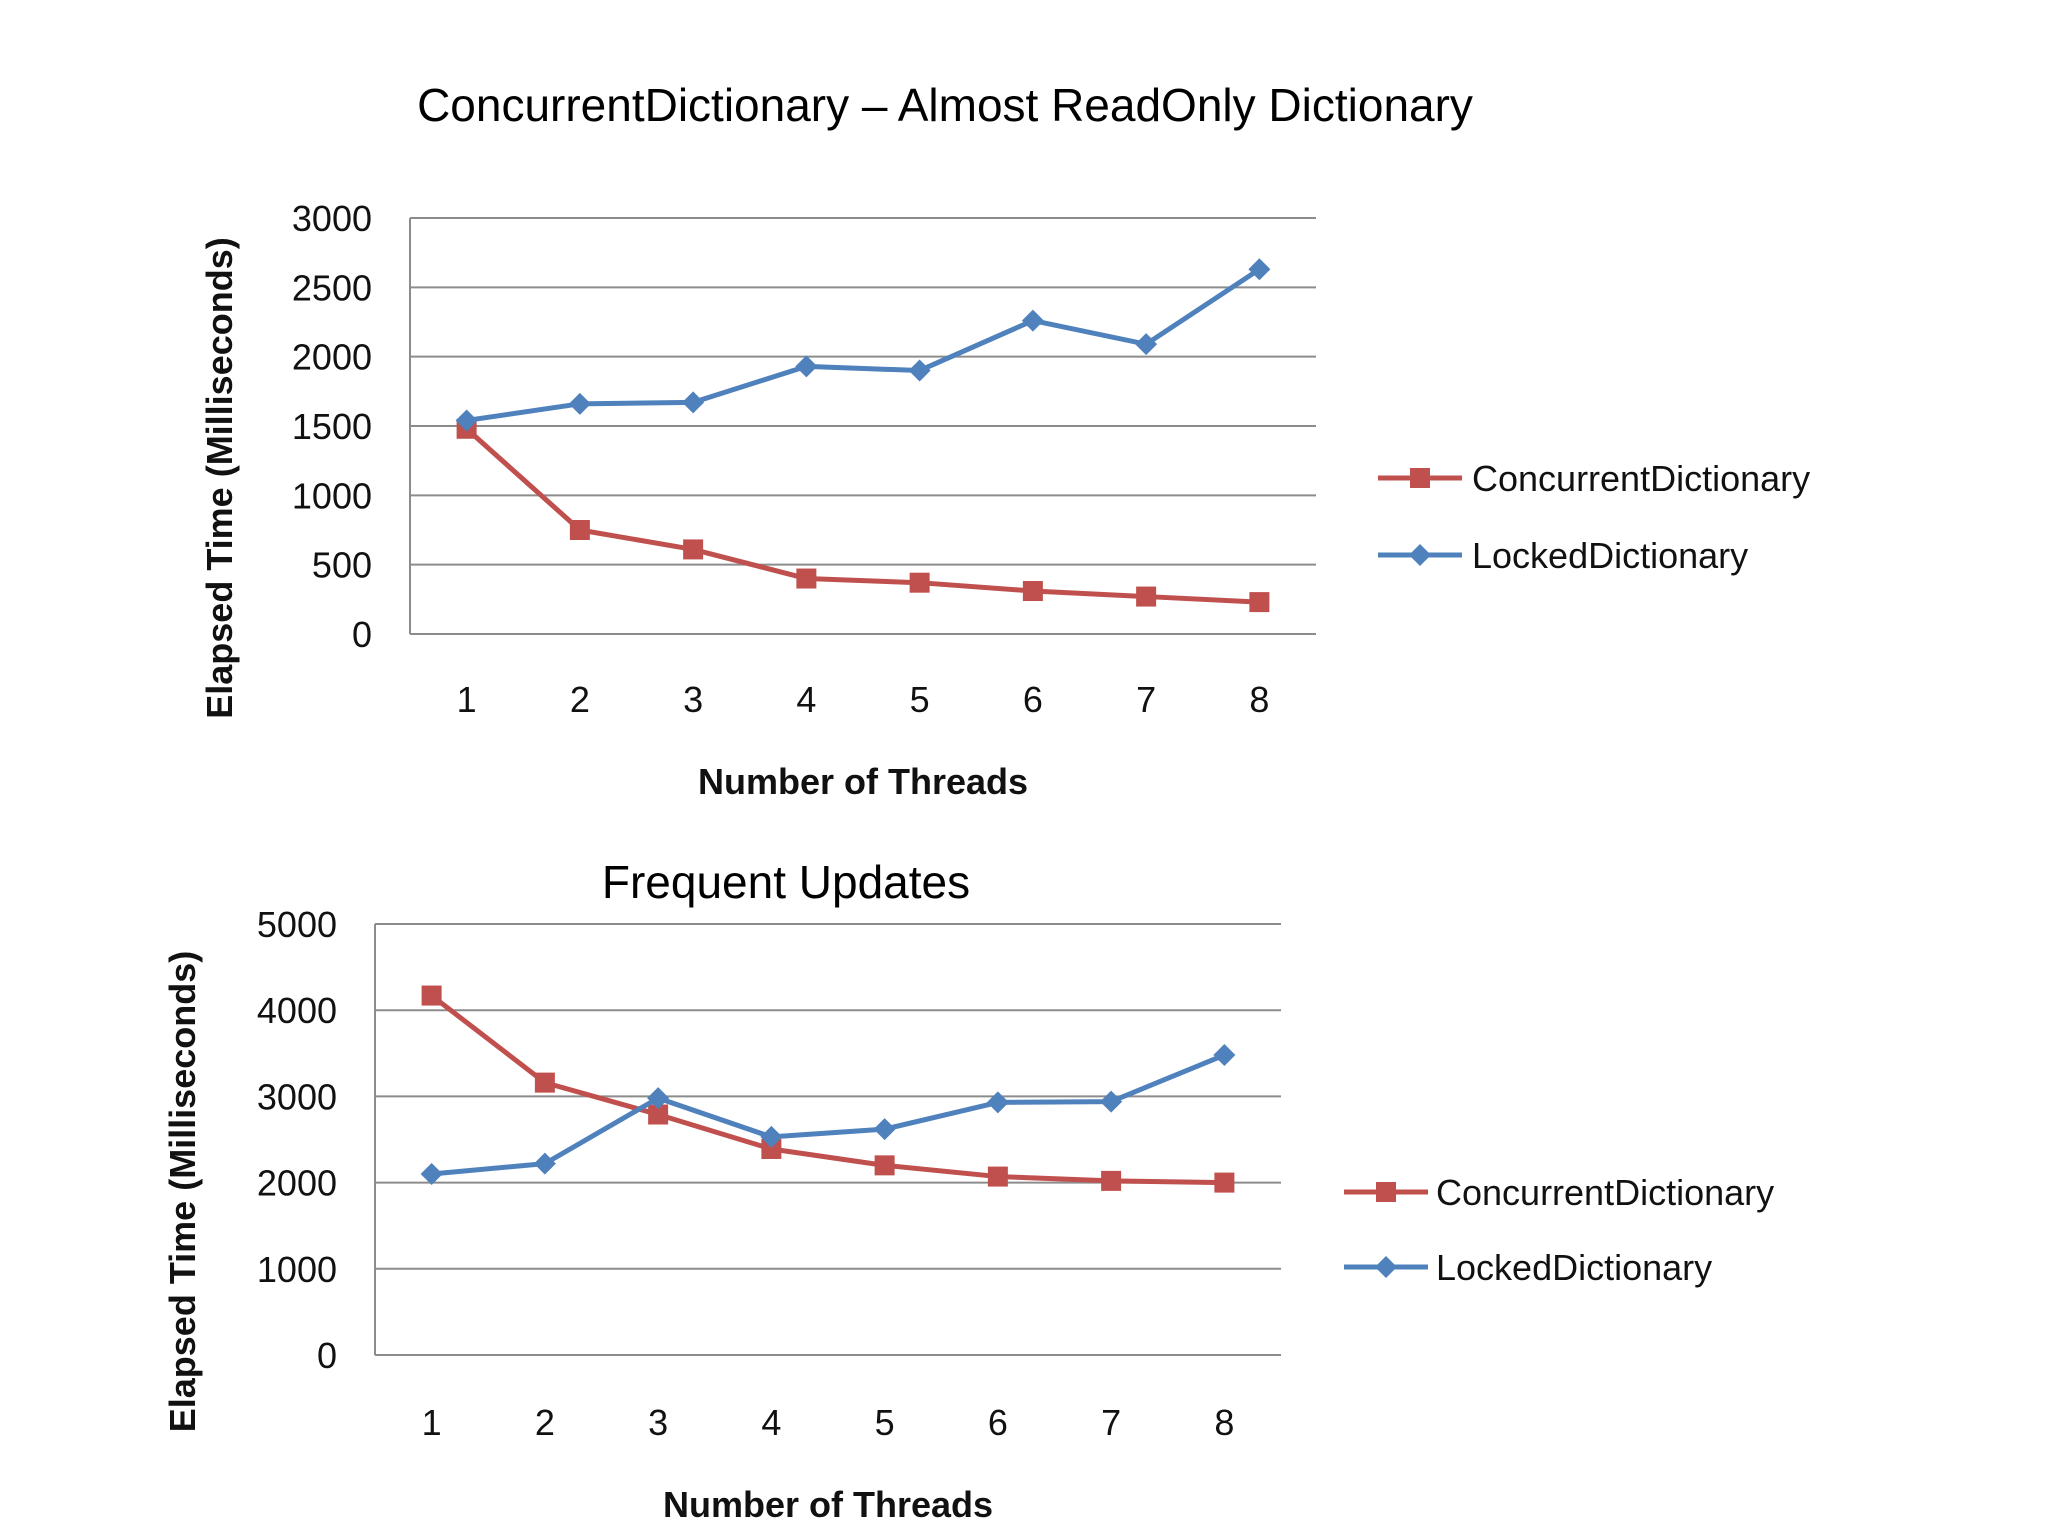 This screenshot has width=2048, height=1536. What do you see at coordinates (332, 426) in the screenshot?
I see `y-tick-label: 1500` at bounding box center [332, 426].